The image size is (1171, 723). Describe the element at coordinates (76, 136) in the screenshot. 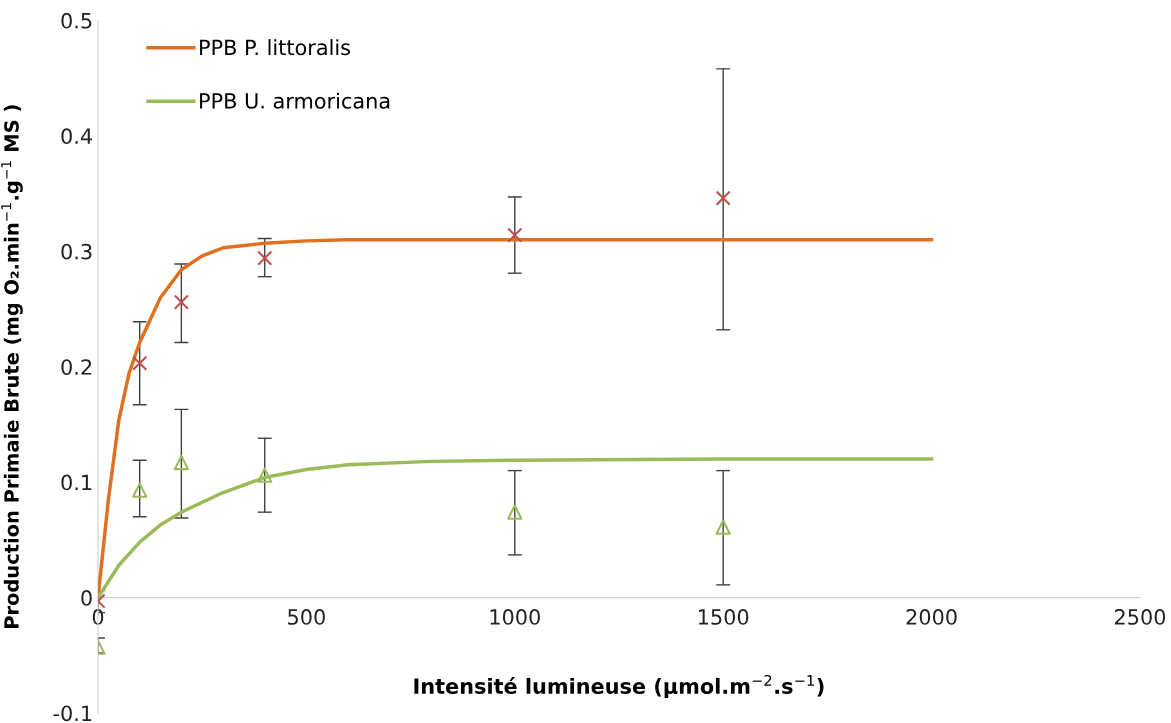

I see `y-tick-label: 0.4` at that location.